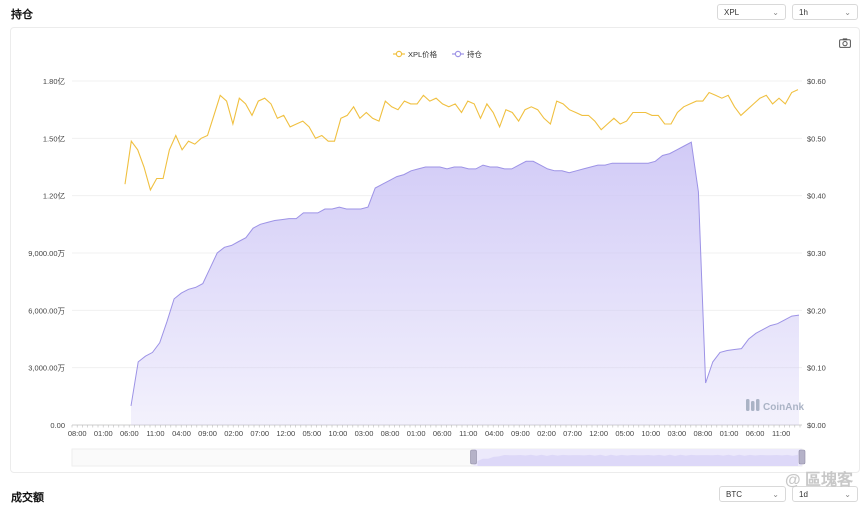  What do you see at coordinates (438, 457) in the screenshot?
I see `range-navigator` at bounding box center [438, 457].